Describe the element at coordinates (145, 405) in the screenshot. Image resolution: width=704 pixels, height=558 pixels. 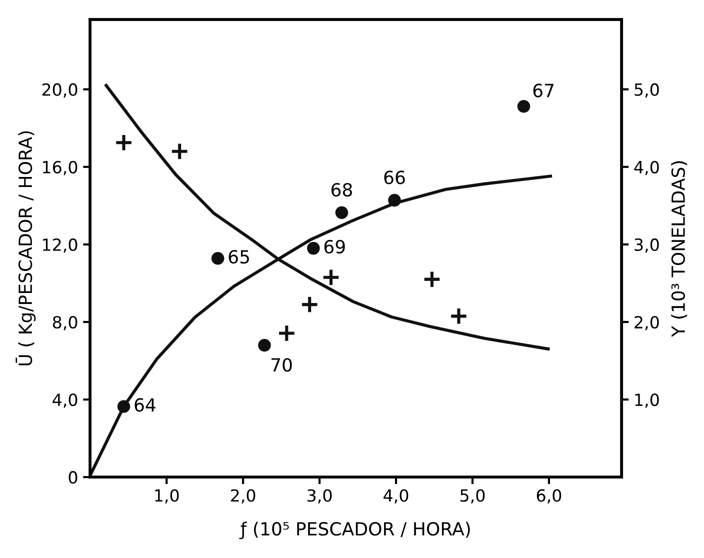
I see `annotation: 64` at that location.